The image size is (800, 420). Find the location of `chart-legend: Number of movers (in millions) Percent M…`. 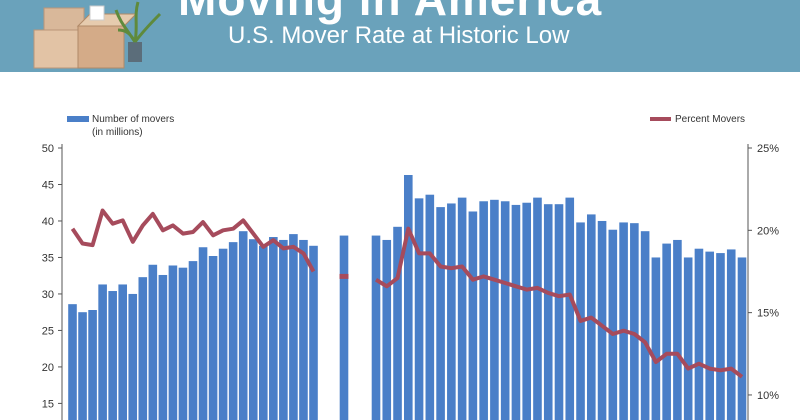

chart-legend: Number of movers (in millions) Percent M… is located at coordinates (406, 126).